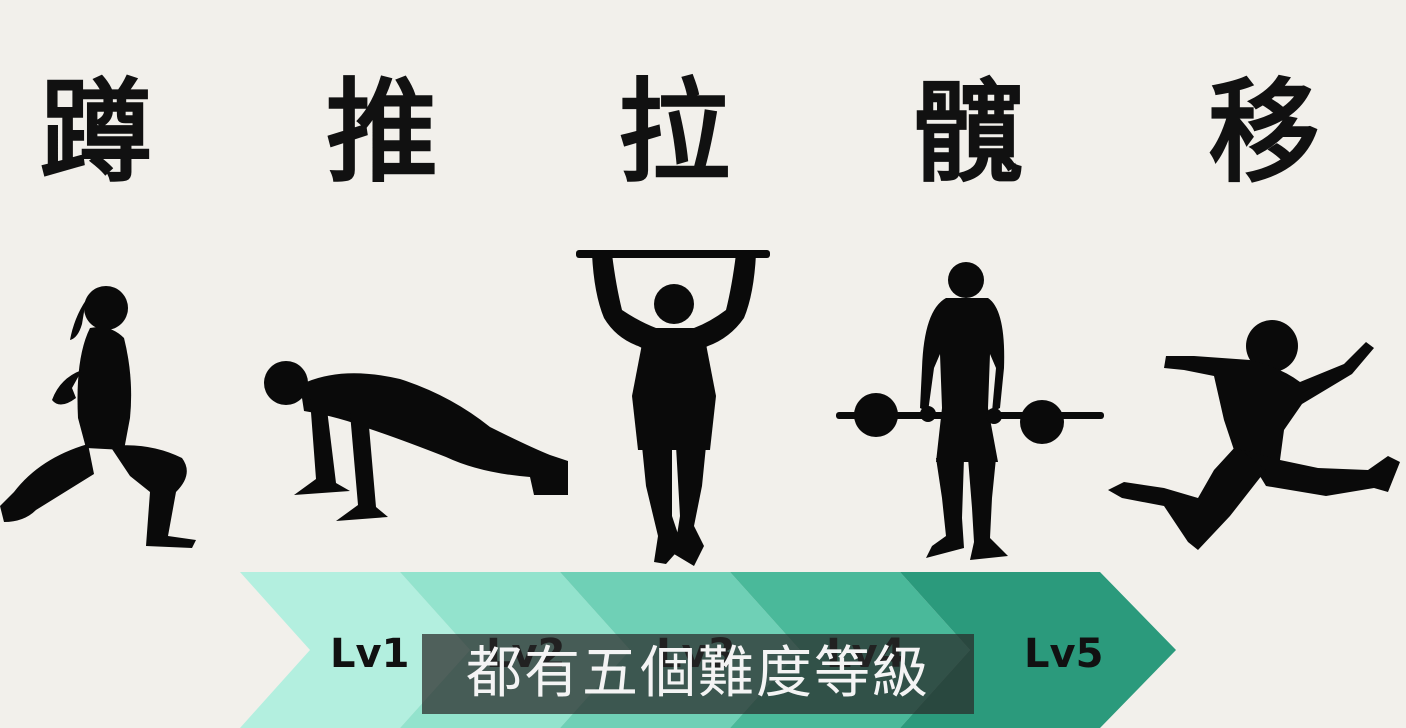  What do you see at coordinates (382, 133) in the screenshot?
I see `category-push: 推` at bounding box center [382, 133].